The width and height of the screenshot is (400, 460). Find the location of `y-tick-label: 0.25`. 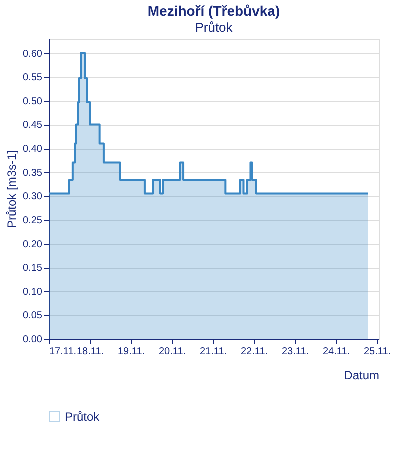

y-tick-label: 0.25 is located at coordinates (33, 220).